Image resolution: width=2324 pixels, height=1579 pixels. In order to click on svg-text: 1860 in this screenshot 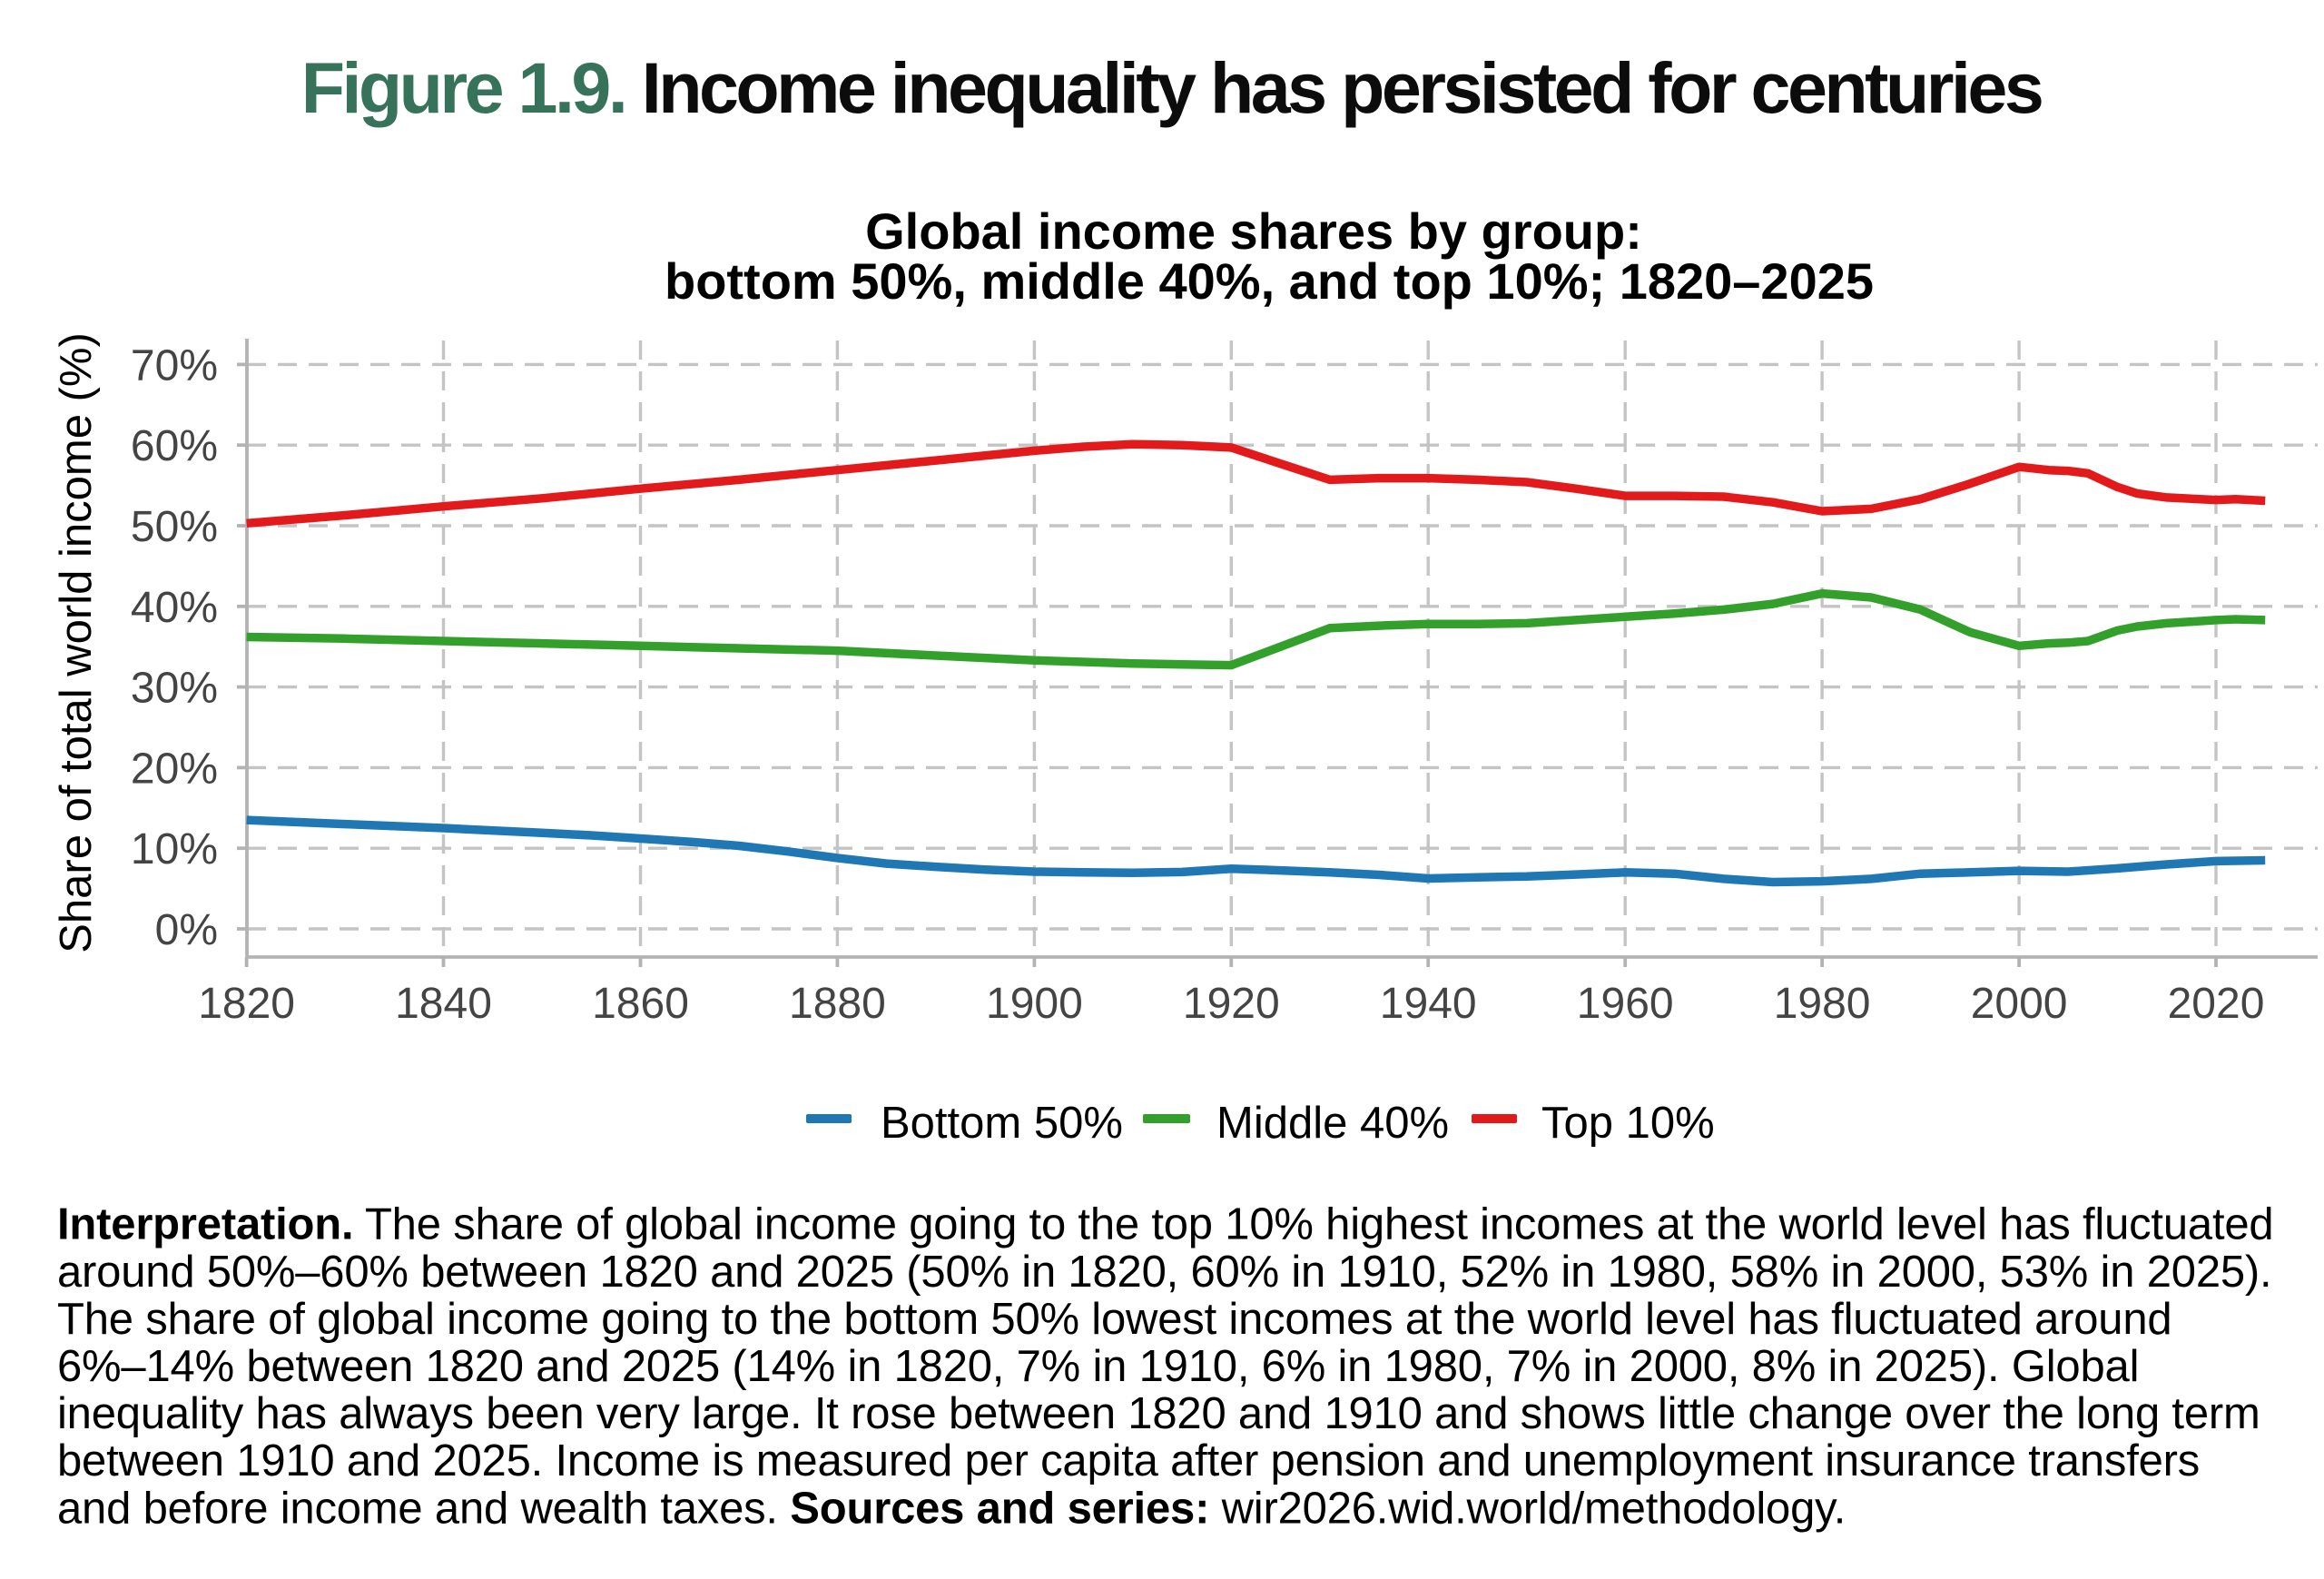, I will do `click(640, 1004)`.